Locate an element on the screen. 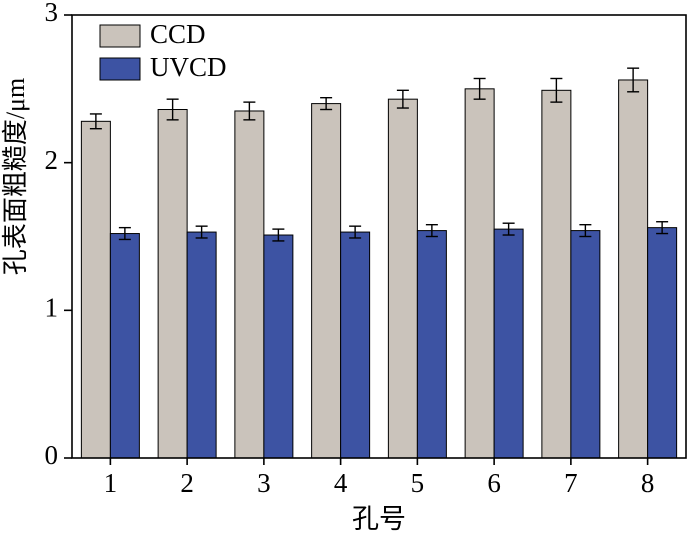  y-tick-label: 3 is located at coordinates (52, 13).